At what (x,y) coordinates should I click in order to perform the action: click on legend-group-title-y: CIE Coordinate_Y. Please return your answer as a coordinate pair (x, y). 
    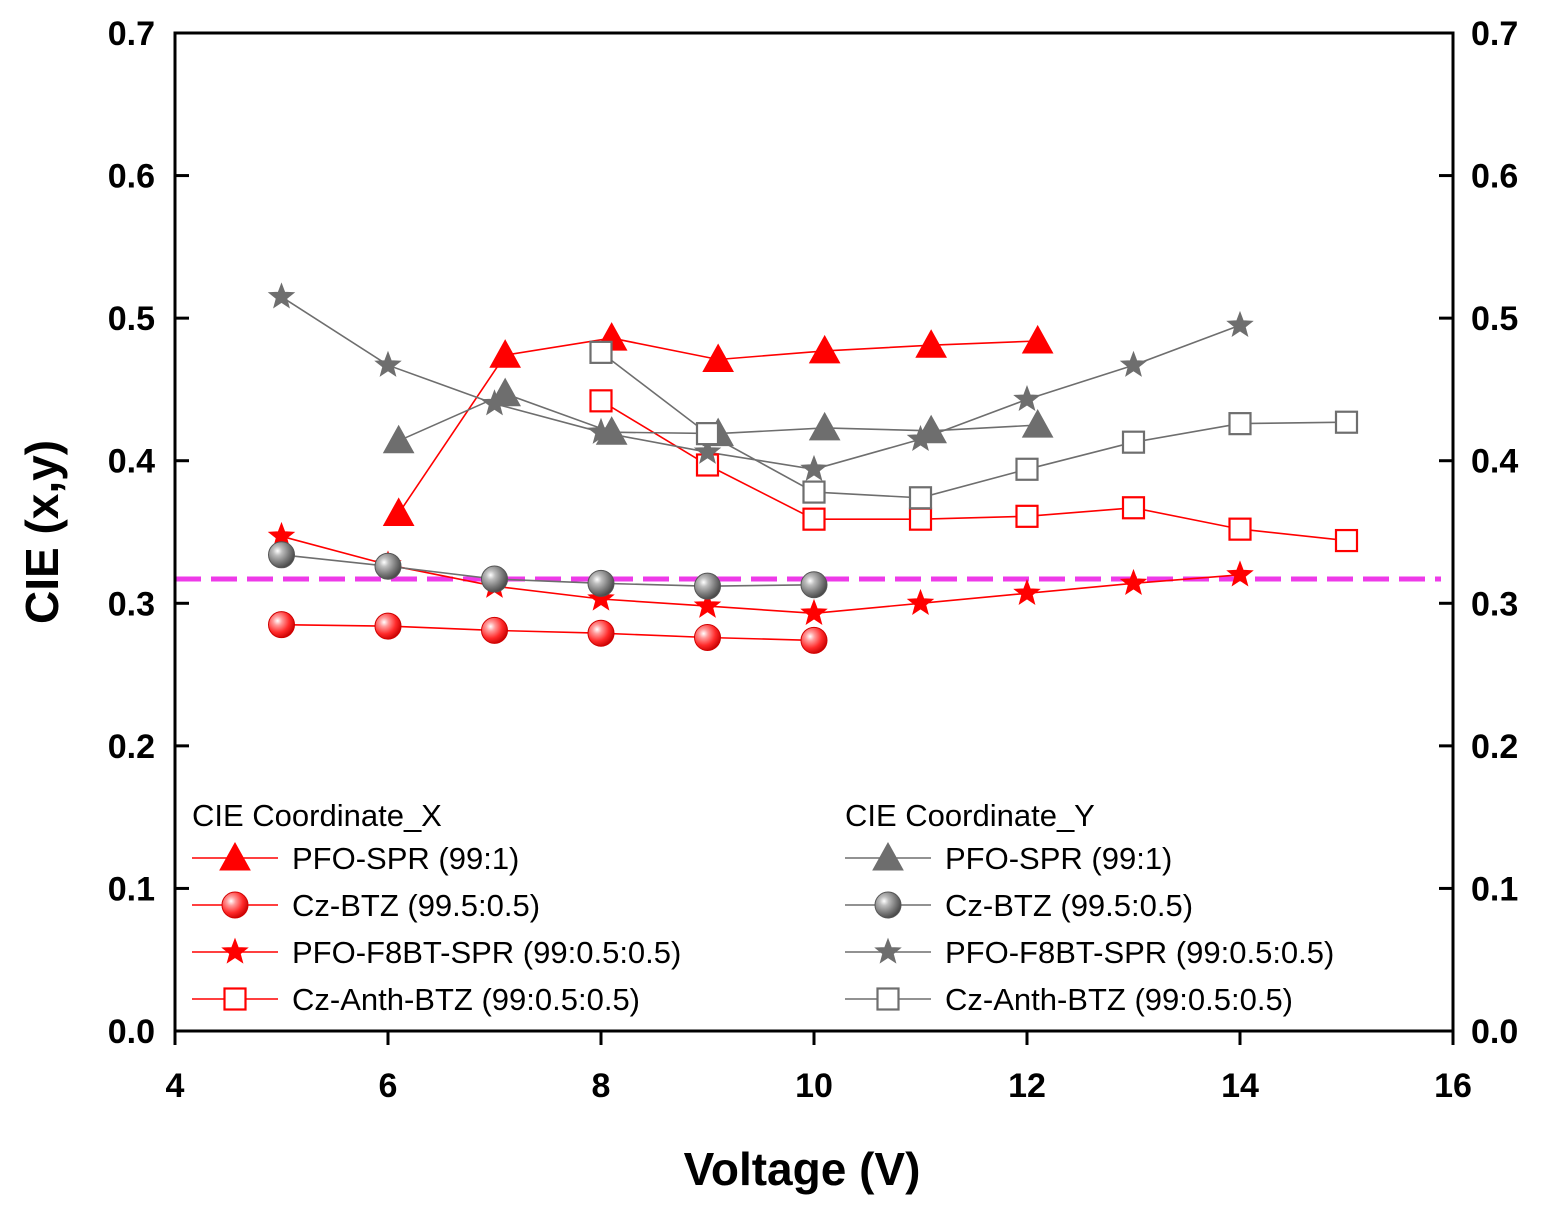
    Looking at the image, I should click on (970, 815).